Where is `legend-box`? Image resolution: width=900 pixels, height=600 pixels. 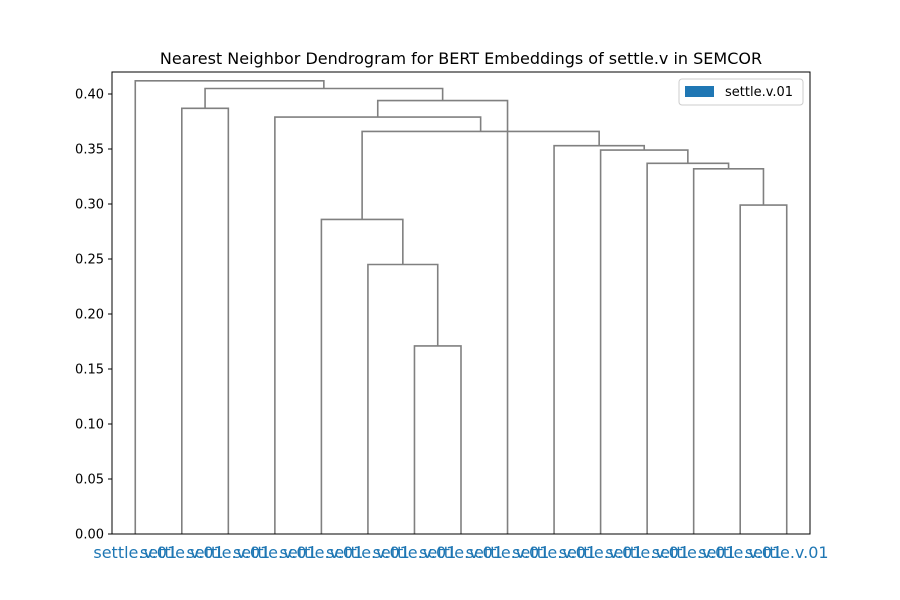
legend-box is located at coordinates (741, 92).